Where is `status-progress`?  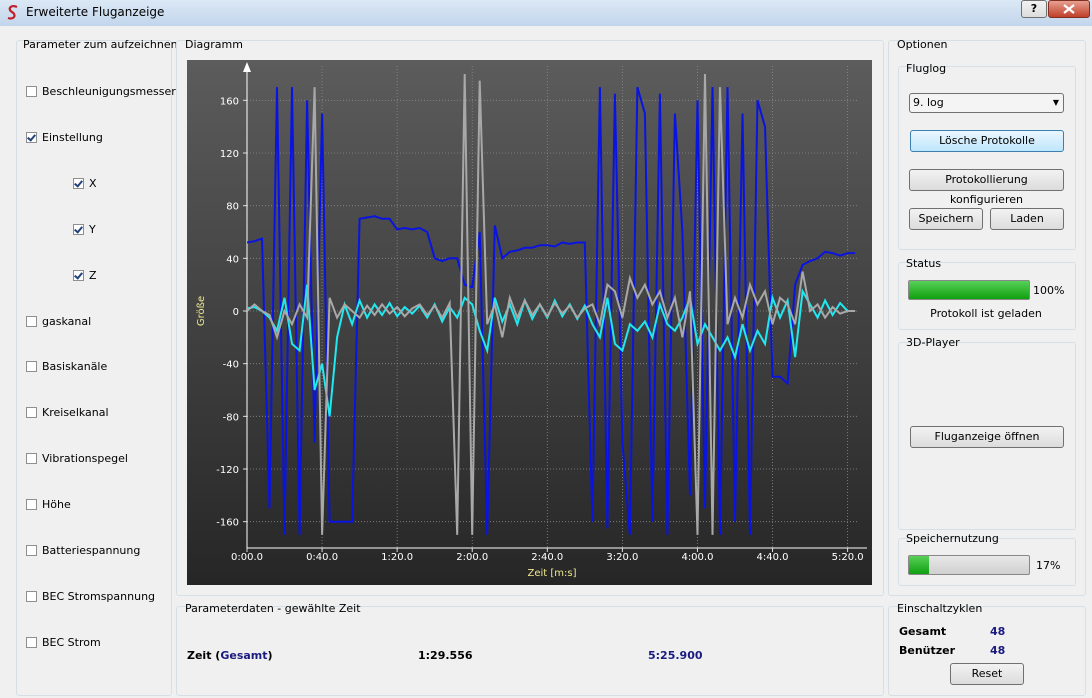
status-progress is located at coordinates (969, 290).